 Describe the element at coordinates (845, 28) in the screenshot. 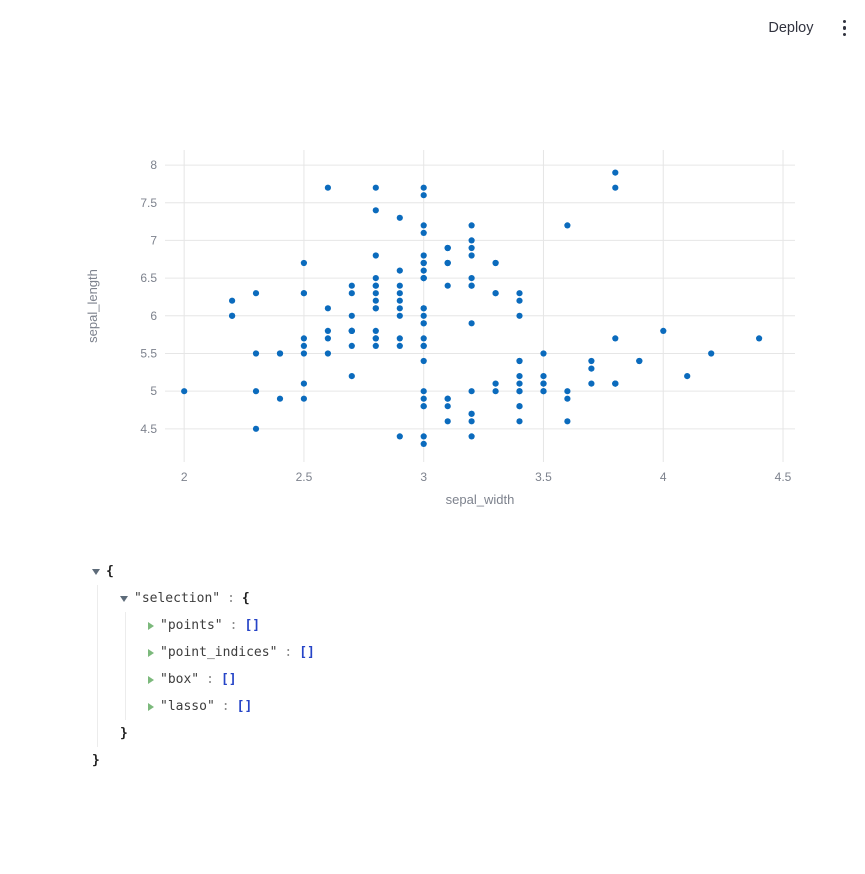

I see `overflow-menu-button` at that location.